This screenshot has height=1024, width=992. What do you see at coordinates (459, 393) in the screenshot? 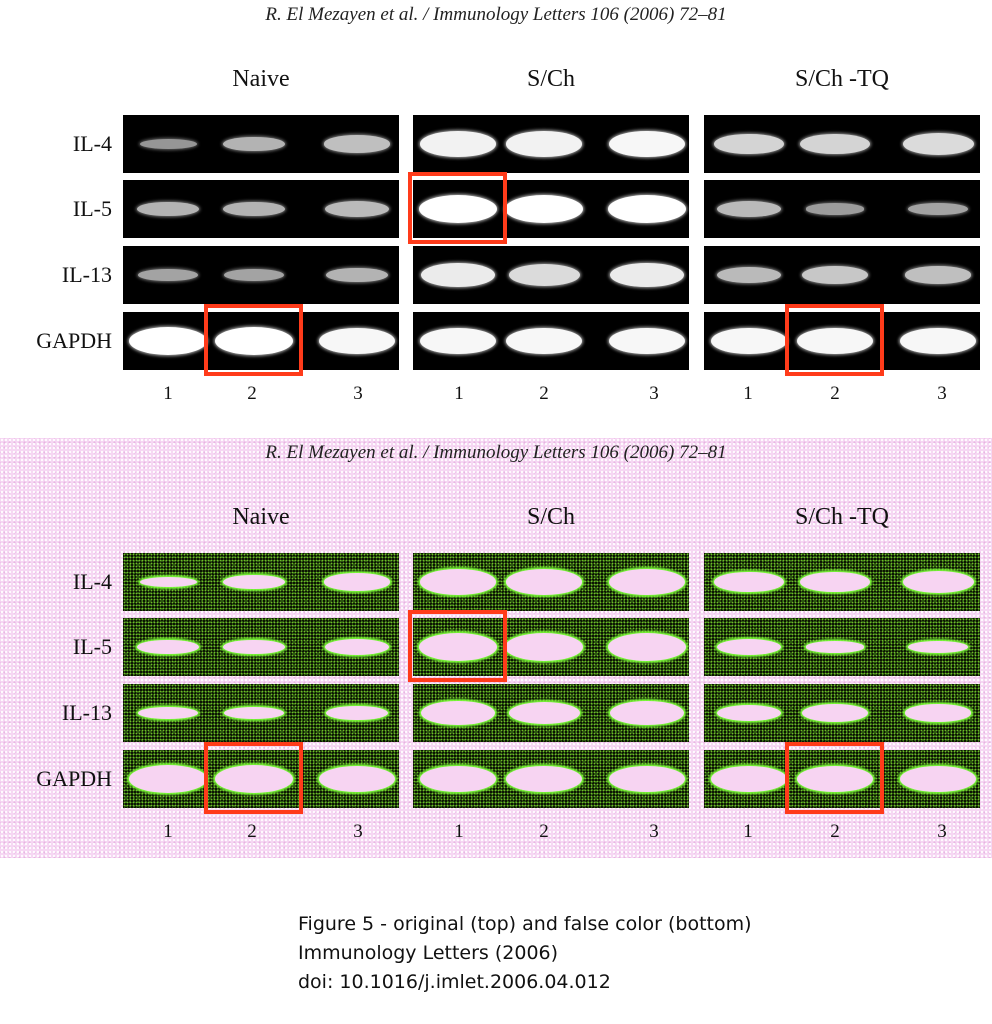
I see `lane-number-s-ch-1: 1` at bounding box center [459, 393].